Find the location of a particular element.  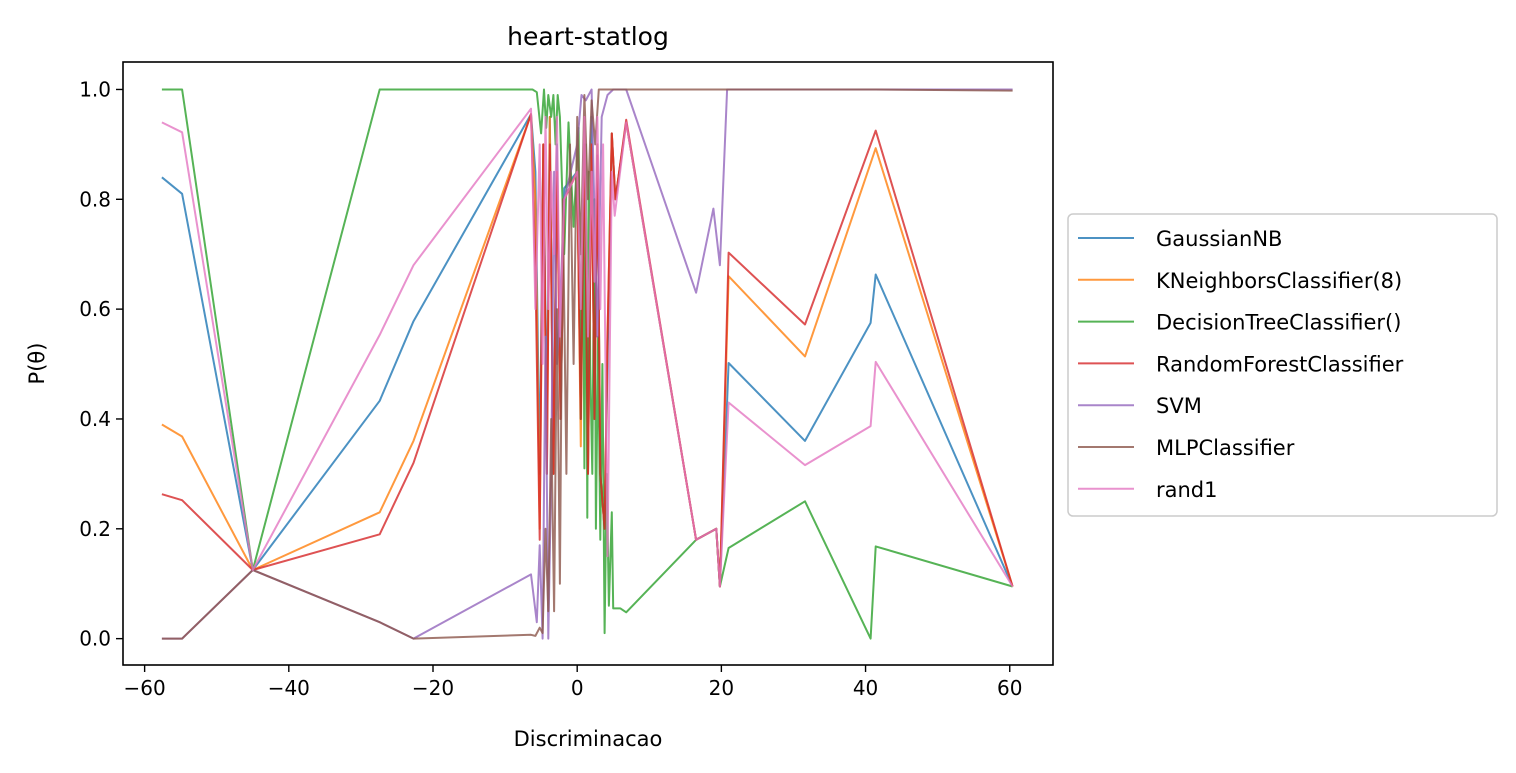

y-tick-label: 0.8 is located at coordinates (95, 199).